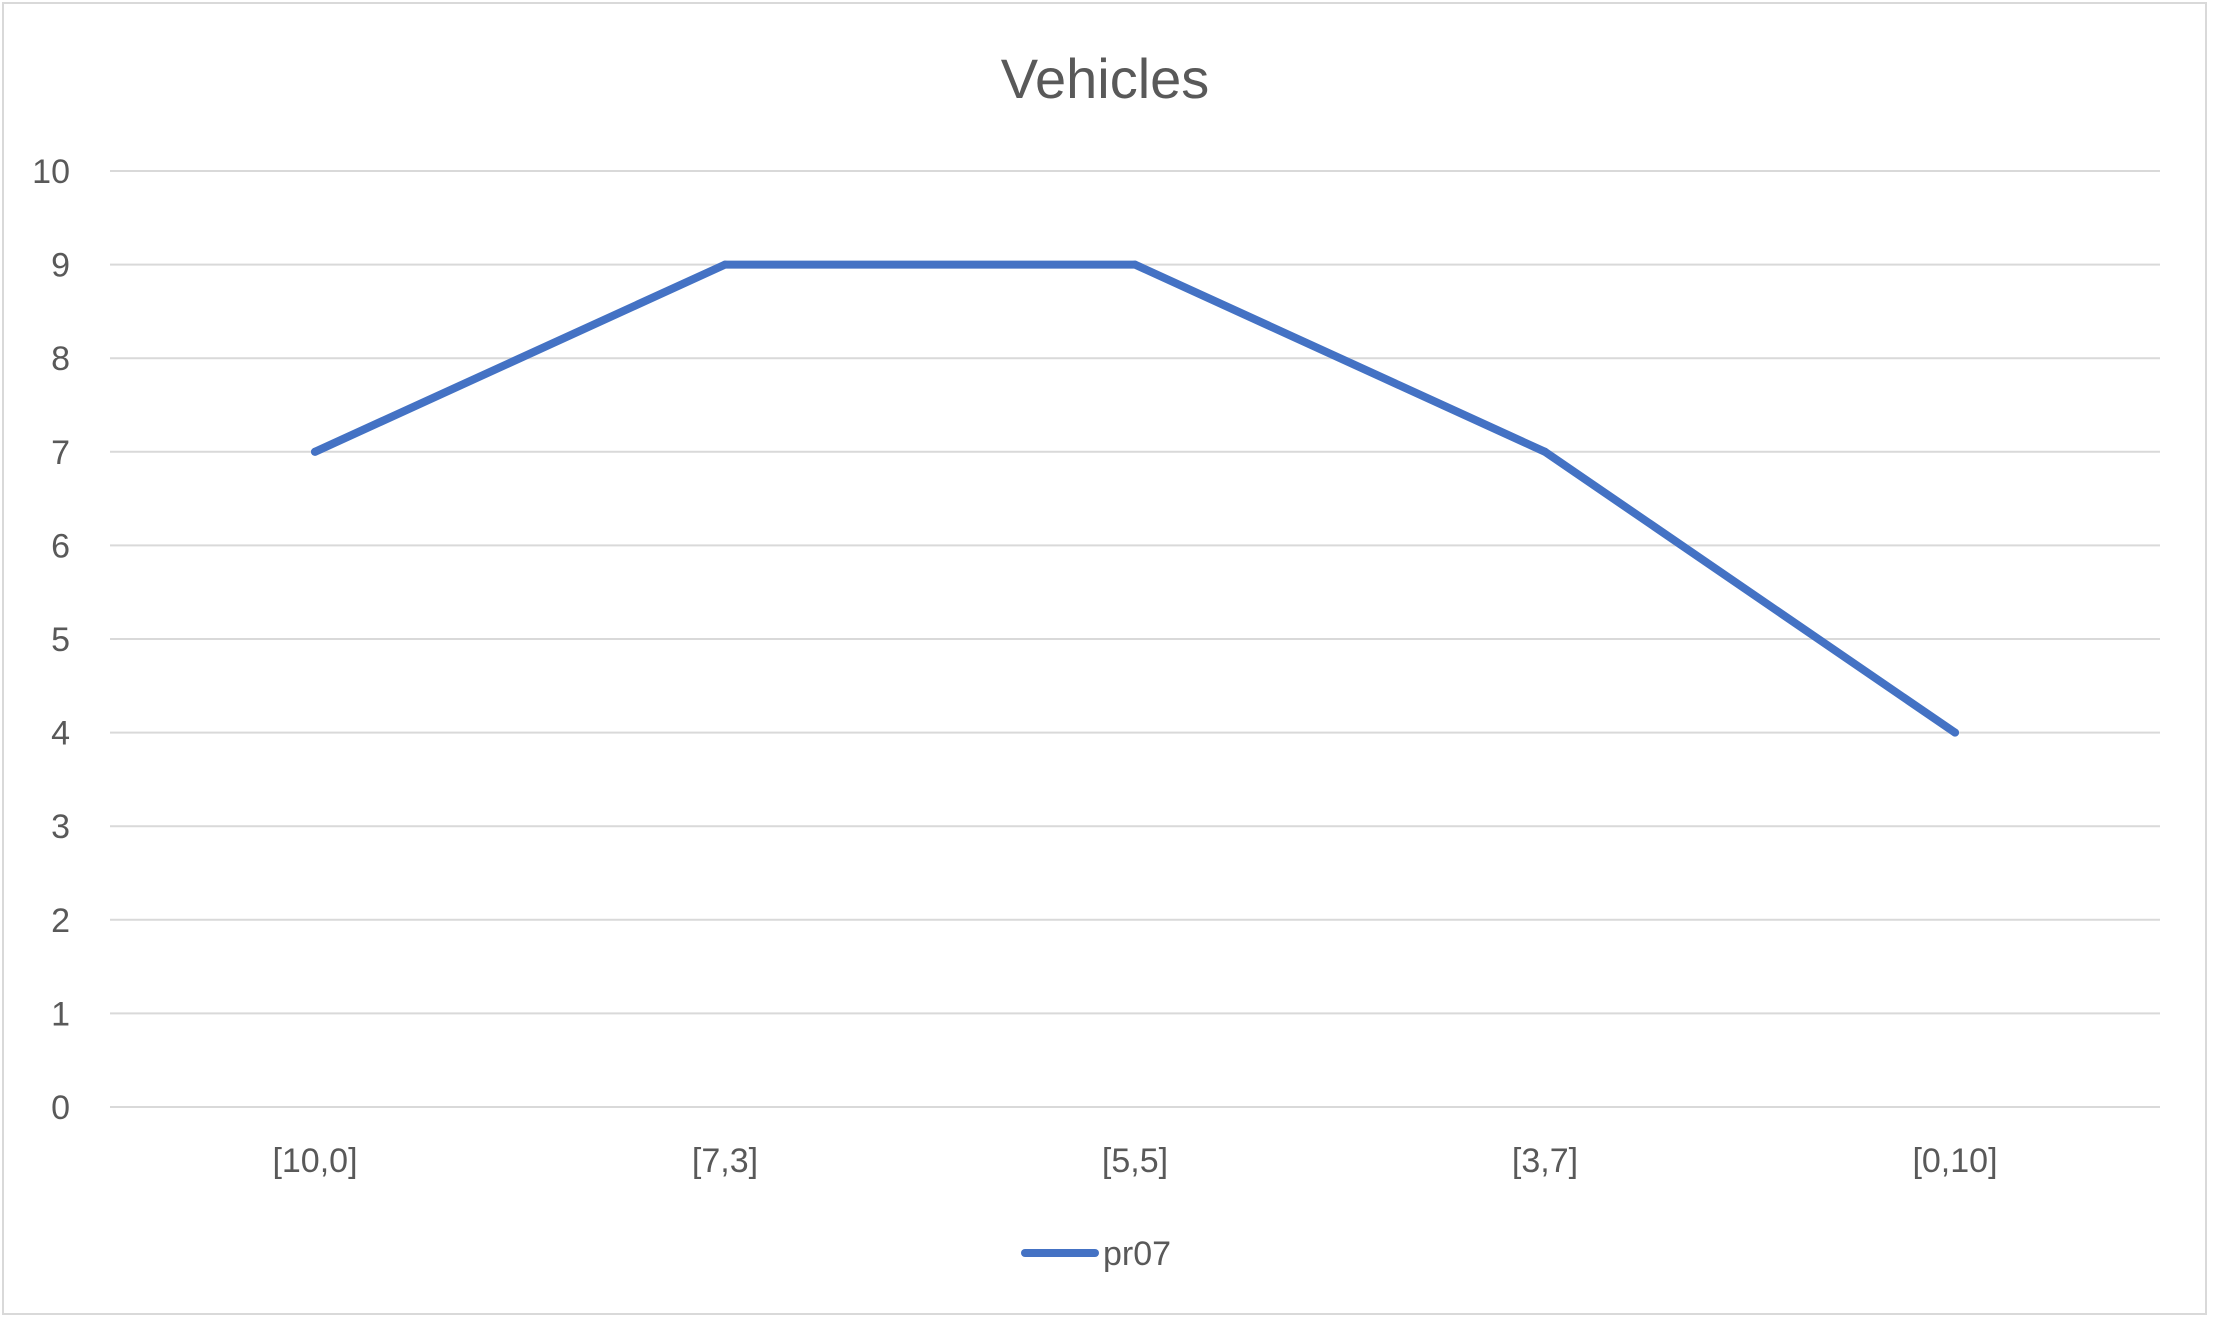 This screenshot has height=1320, width=2213. I want to click on x-tick-label: [3,7], so click(1545, 1161).